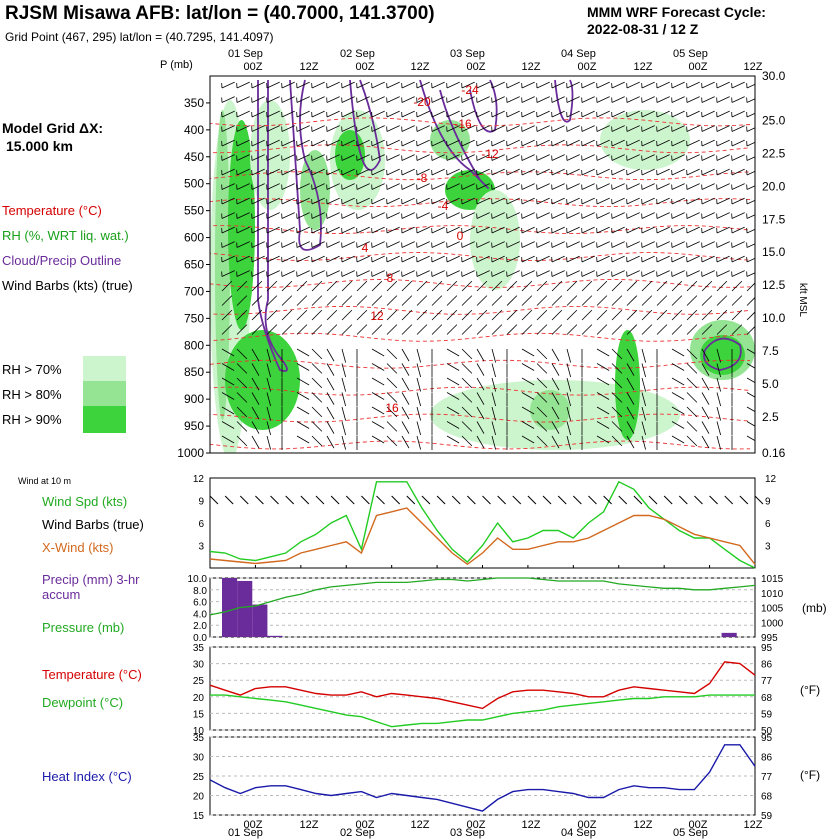  Describe the element at coordinates (107, 587) in the screenshot. I see `precip-legend: Precip (mm) 3-hr accum` at that location.